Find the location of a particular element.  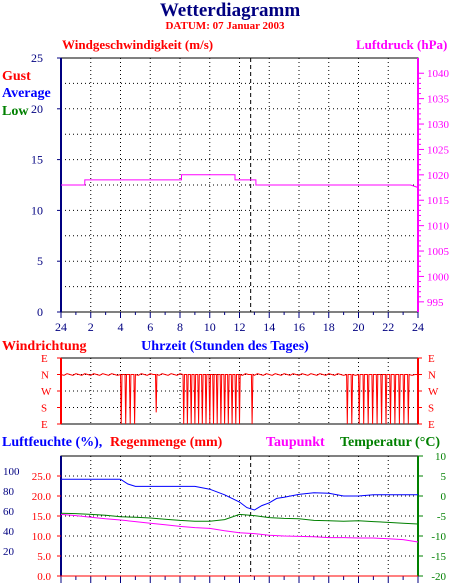

tick-label-rain: 25.0 is located at coordinates (42, 477).